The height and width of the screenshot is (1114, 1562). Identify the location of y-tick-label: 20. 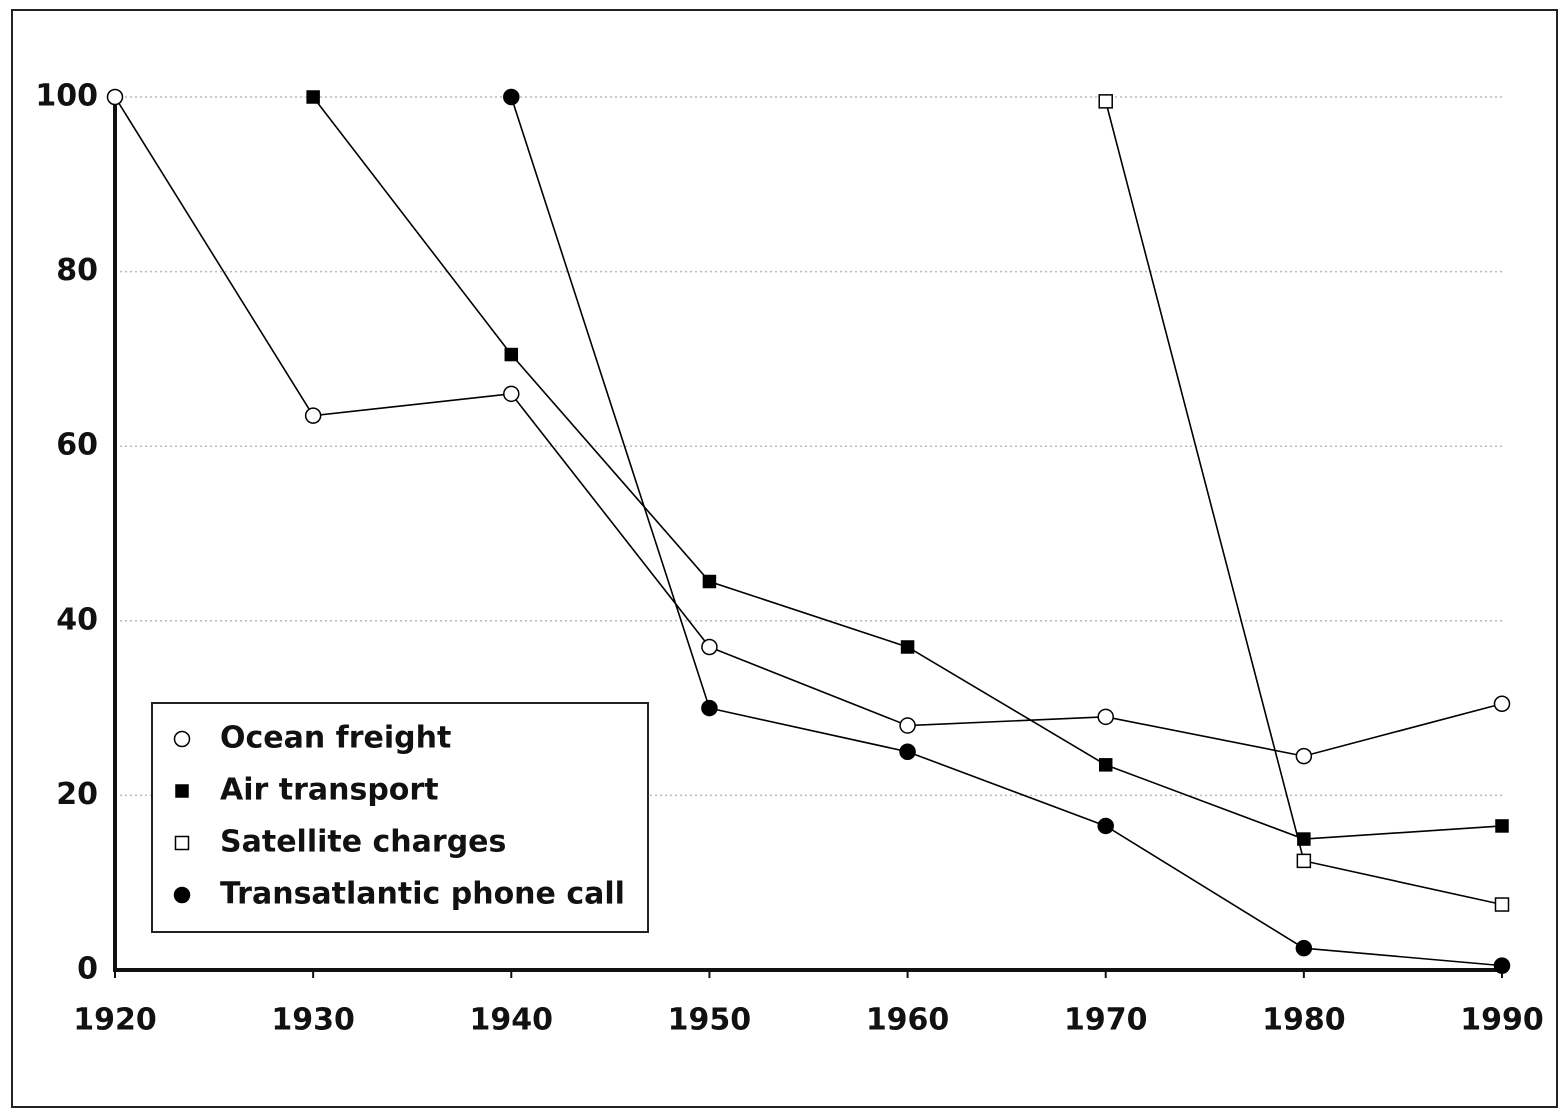
(77, 794).